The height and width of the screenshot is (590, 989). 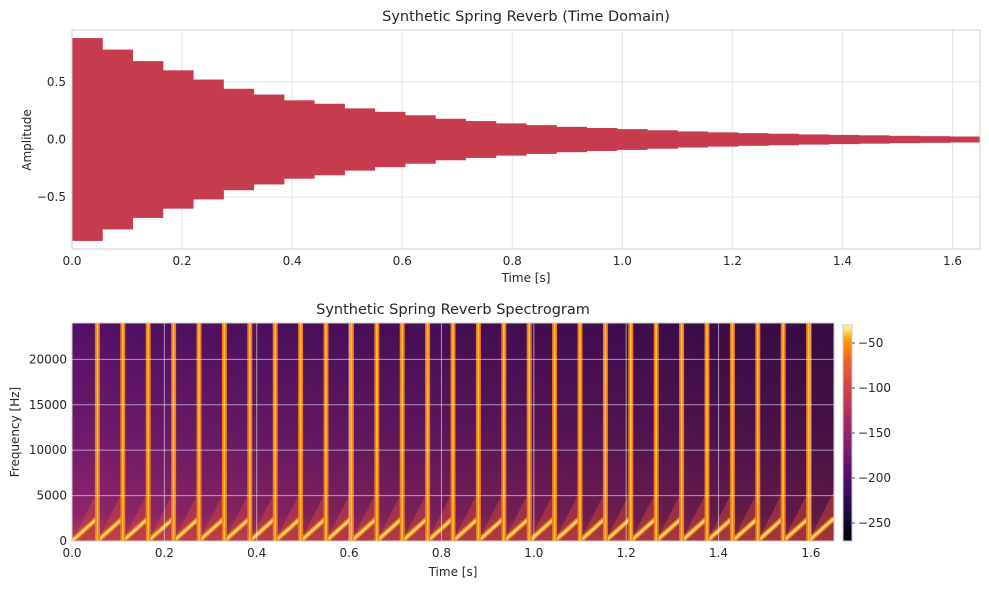 What do you see at coordinates (256, 553) in the screenshot?
I see `spectrogram-x-tick-label: 0.4` at bounding box center [256, 553].